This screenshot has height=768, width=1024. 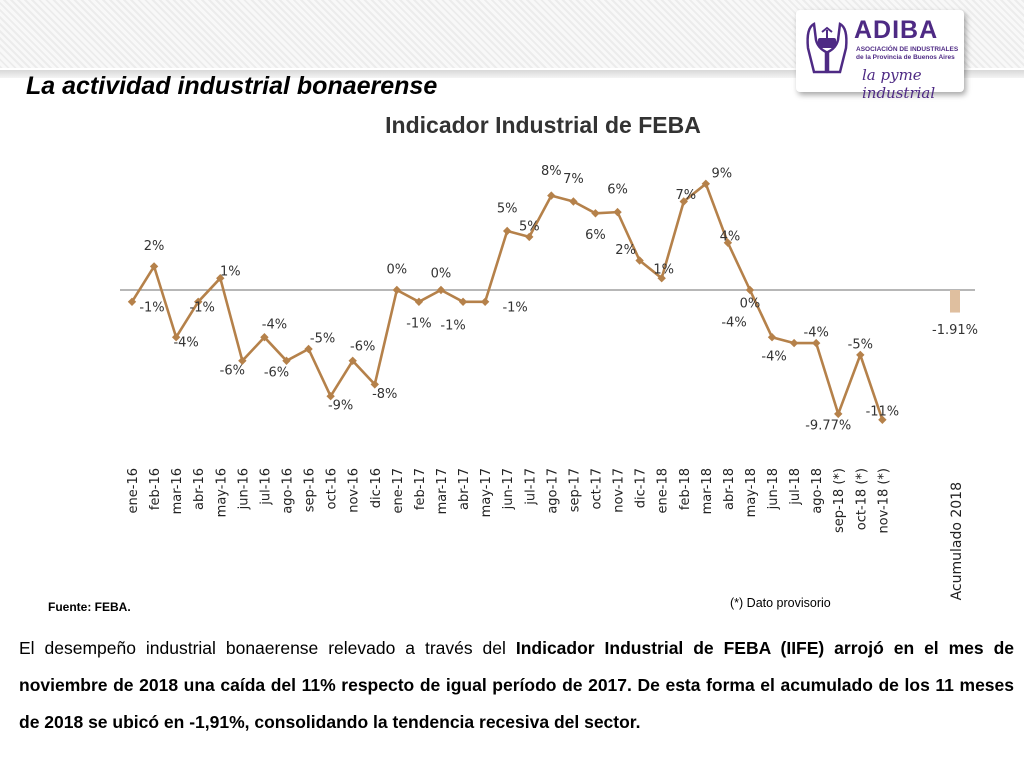 What do you see at coordinates (442, 491) in the screenshot?
I see `x-tick-label: mar-17` at bounding box center [442, 491].